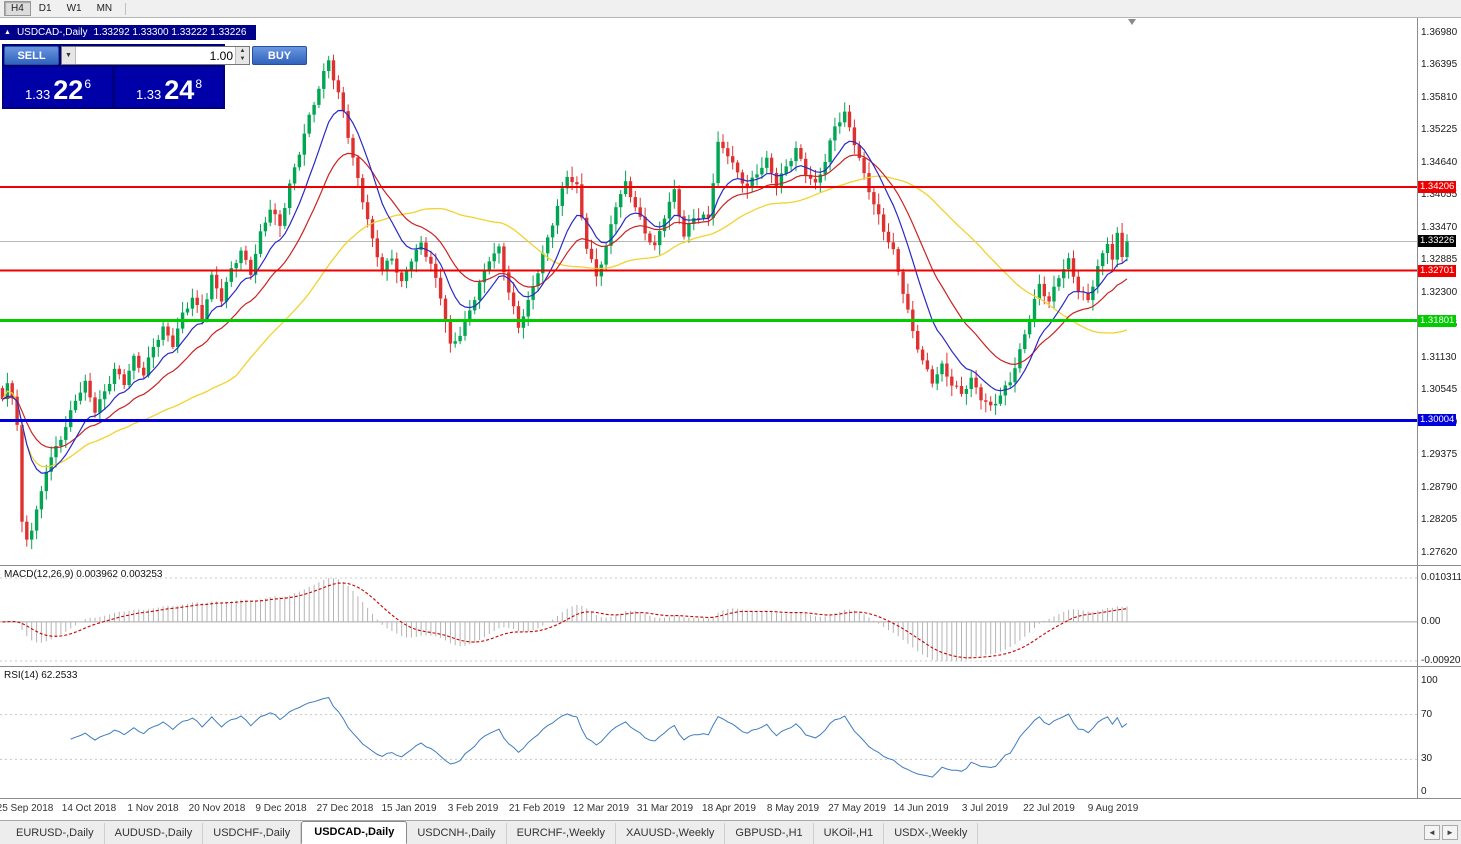  What do you see at coordinates (1441, 832) in the screenshot?
I see `tab-scroll-buttons: ◄ ►` at bounding box center [1441, 832].